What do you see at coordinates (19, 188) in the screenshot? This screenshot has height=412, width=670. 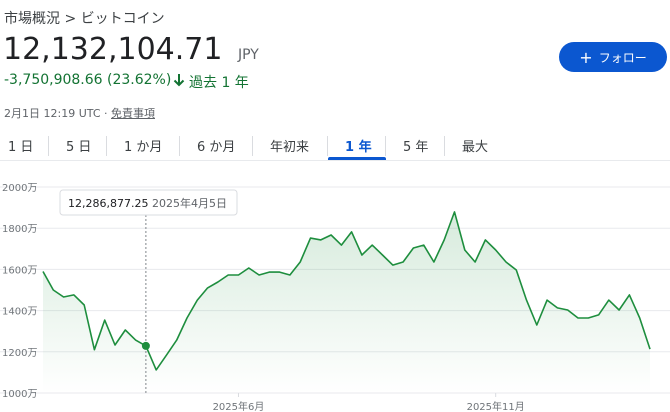 I see `y-tick-label: 2000万` at bounding box center [19, 188].